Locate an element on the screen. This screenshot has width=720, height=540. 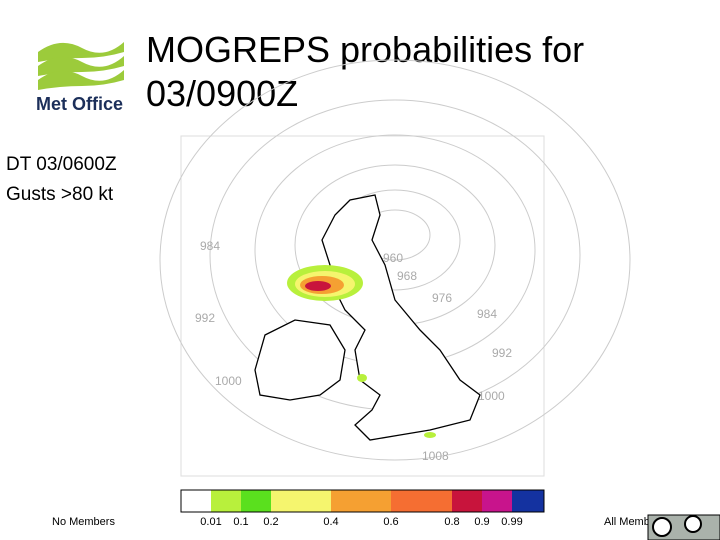
footer-left: No Members is located at coordinates (83, 522).